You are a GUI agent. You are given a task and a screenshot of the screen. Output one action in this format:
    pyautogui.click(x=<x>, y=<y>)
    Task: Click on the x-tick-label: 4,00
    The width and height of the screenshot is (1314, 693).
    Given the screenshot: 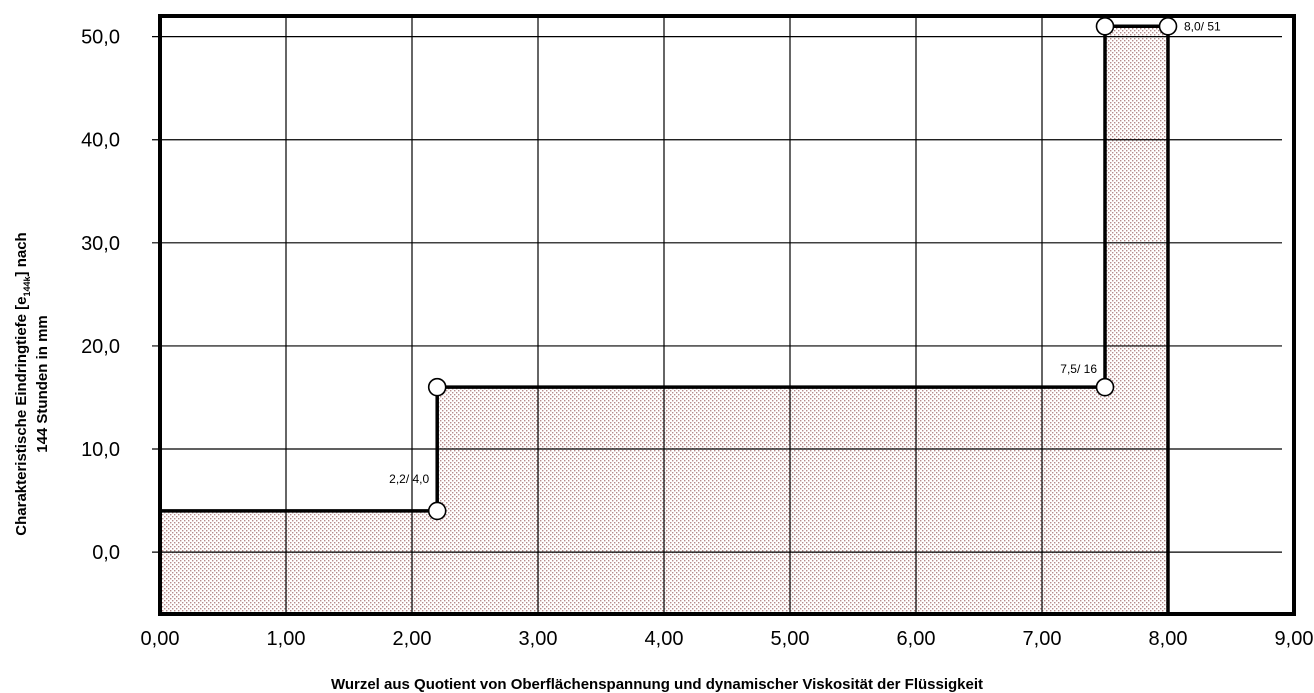 What is the action you would take?
    pyautogui.click(x=664, y=639)
    